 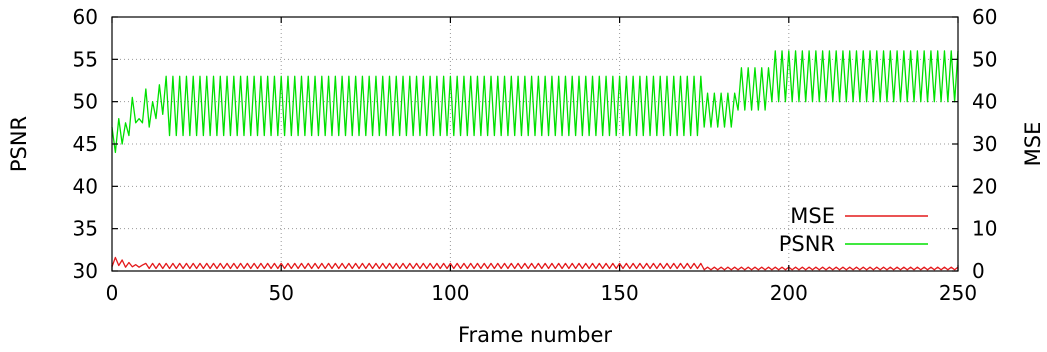 I want to click on x-tick-label: 150, so click(x=620, y=293).